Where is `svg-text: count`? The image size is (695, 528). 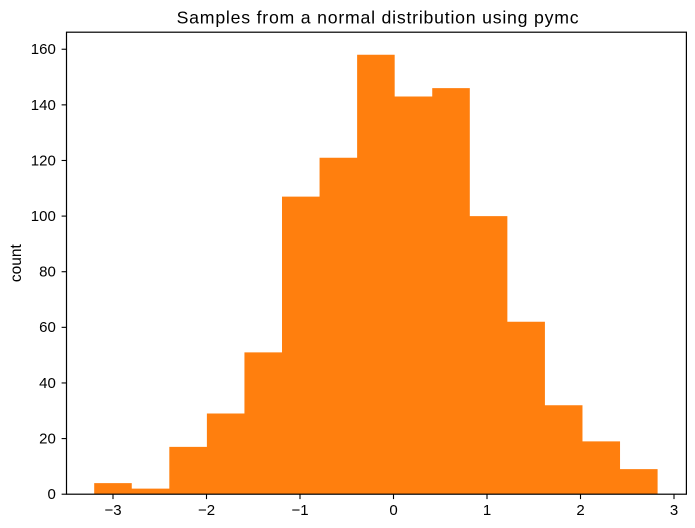
svg-text: count is located at coordinates (16, 263).